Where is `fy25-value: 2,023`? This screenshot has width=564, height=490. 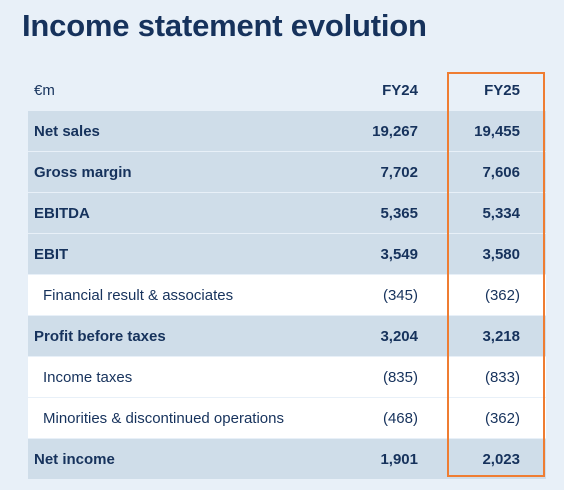 fy25-value: 2,023 is located at coordinates (501, 459).